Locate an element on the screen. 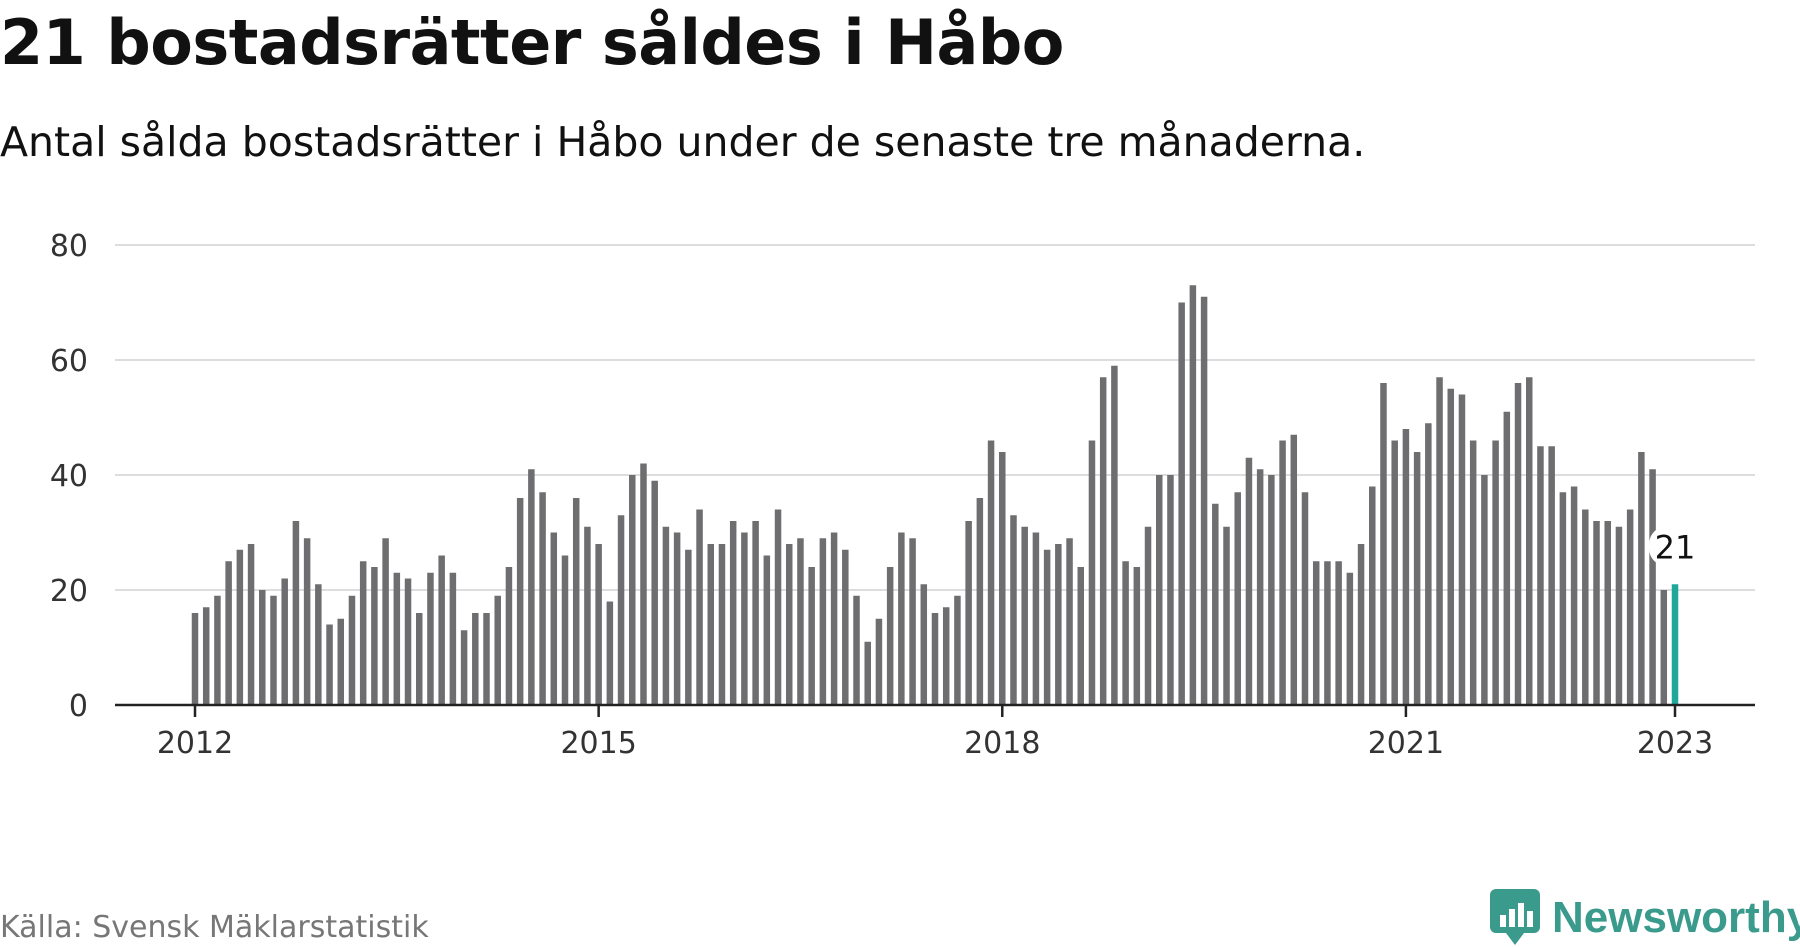 The width and height of the screenshot is (1800, 948). x-tick-label: 2021 is located at coordinates (1406, 743).